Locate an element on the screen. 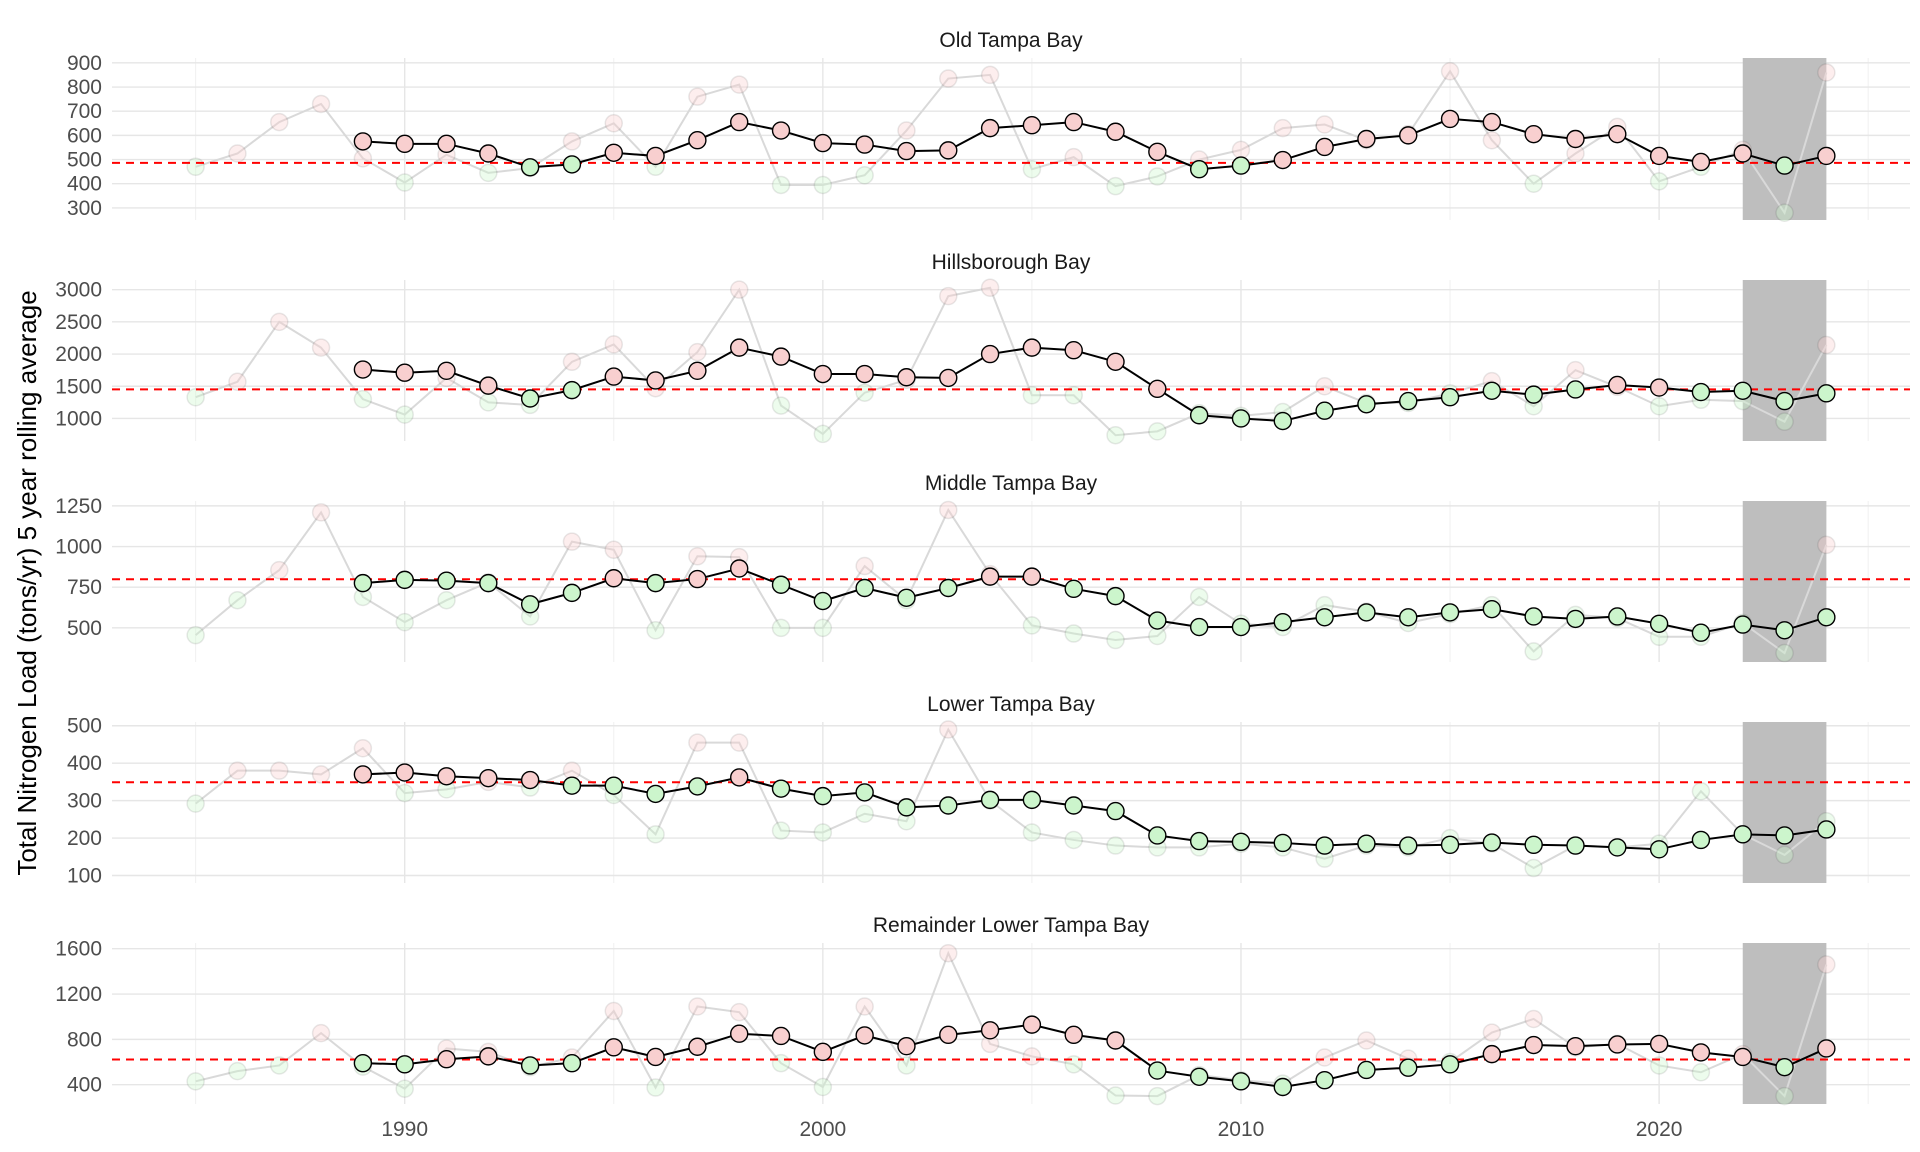 Image resolution: width=1920 pixels, height=1152 pixels. y-tick-label: 1600 is located at coordinates (78, 949).